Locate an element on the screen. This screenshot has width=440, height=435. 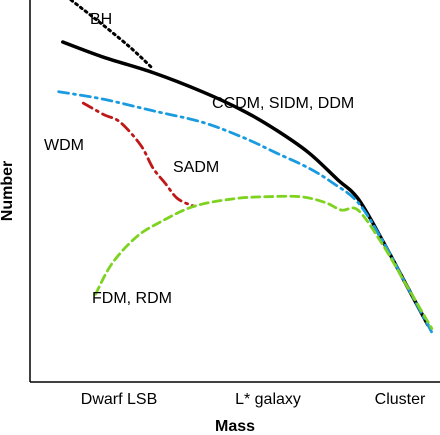
annotation-bh: BH is located at coordinates (101, 19).